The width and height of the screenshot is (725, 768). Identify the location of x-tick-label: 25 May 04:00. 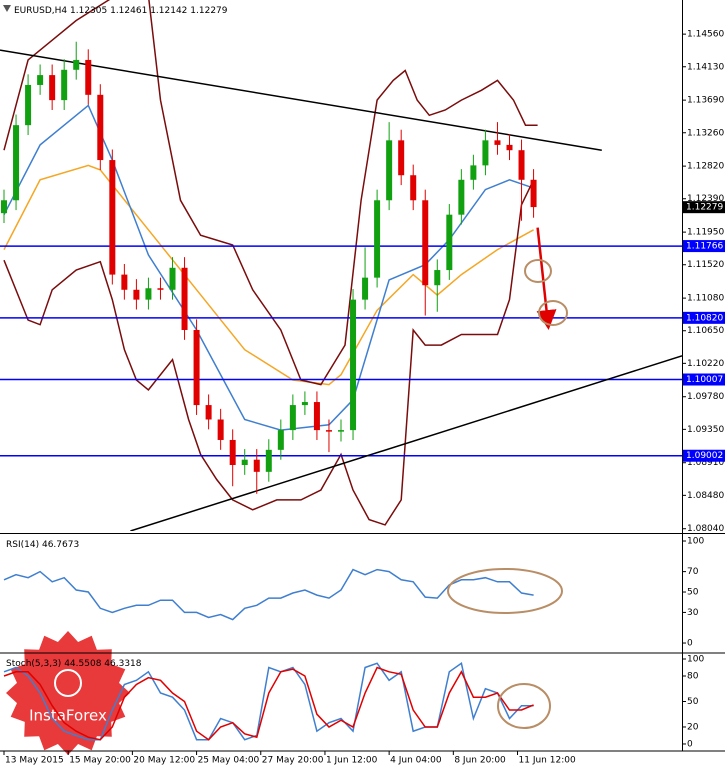
(229, 761).